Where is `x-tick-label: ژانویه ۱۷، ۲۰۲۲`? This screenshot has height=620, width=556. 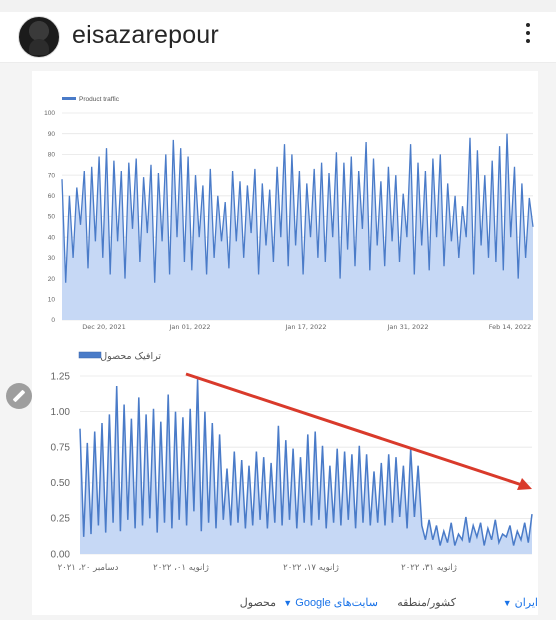
x-tick-label: ژانویه ۱۷، ۲۰۲۲ is located at coordinates (311, 568).